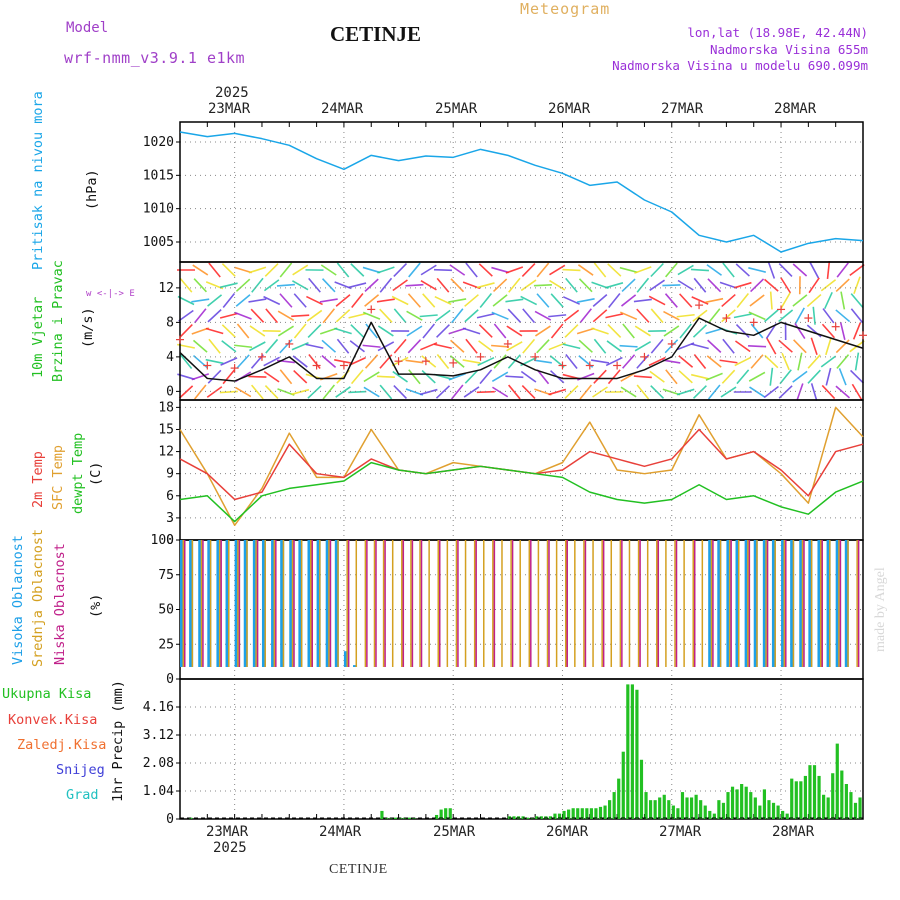  Describe the element at coordinates (80, 770) in the screenshot. I see `precip-legend-snow: Snijeg` at that location.